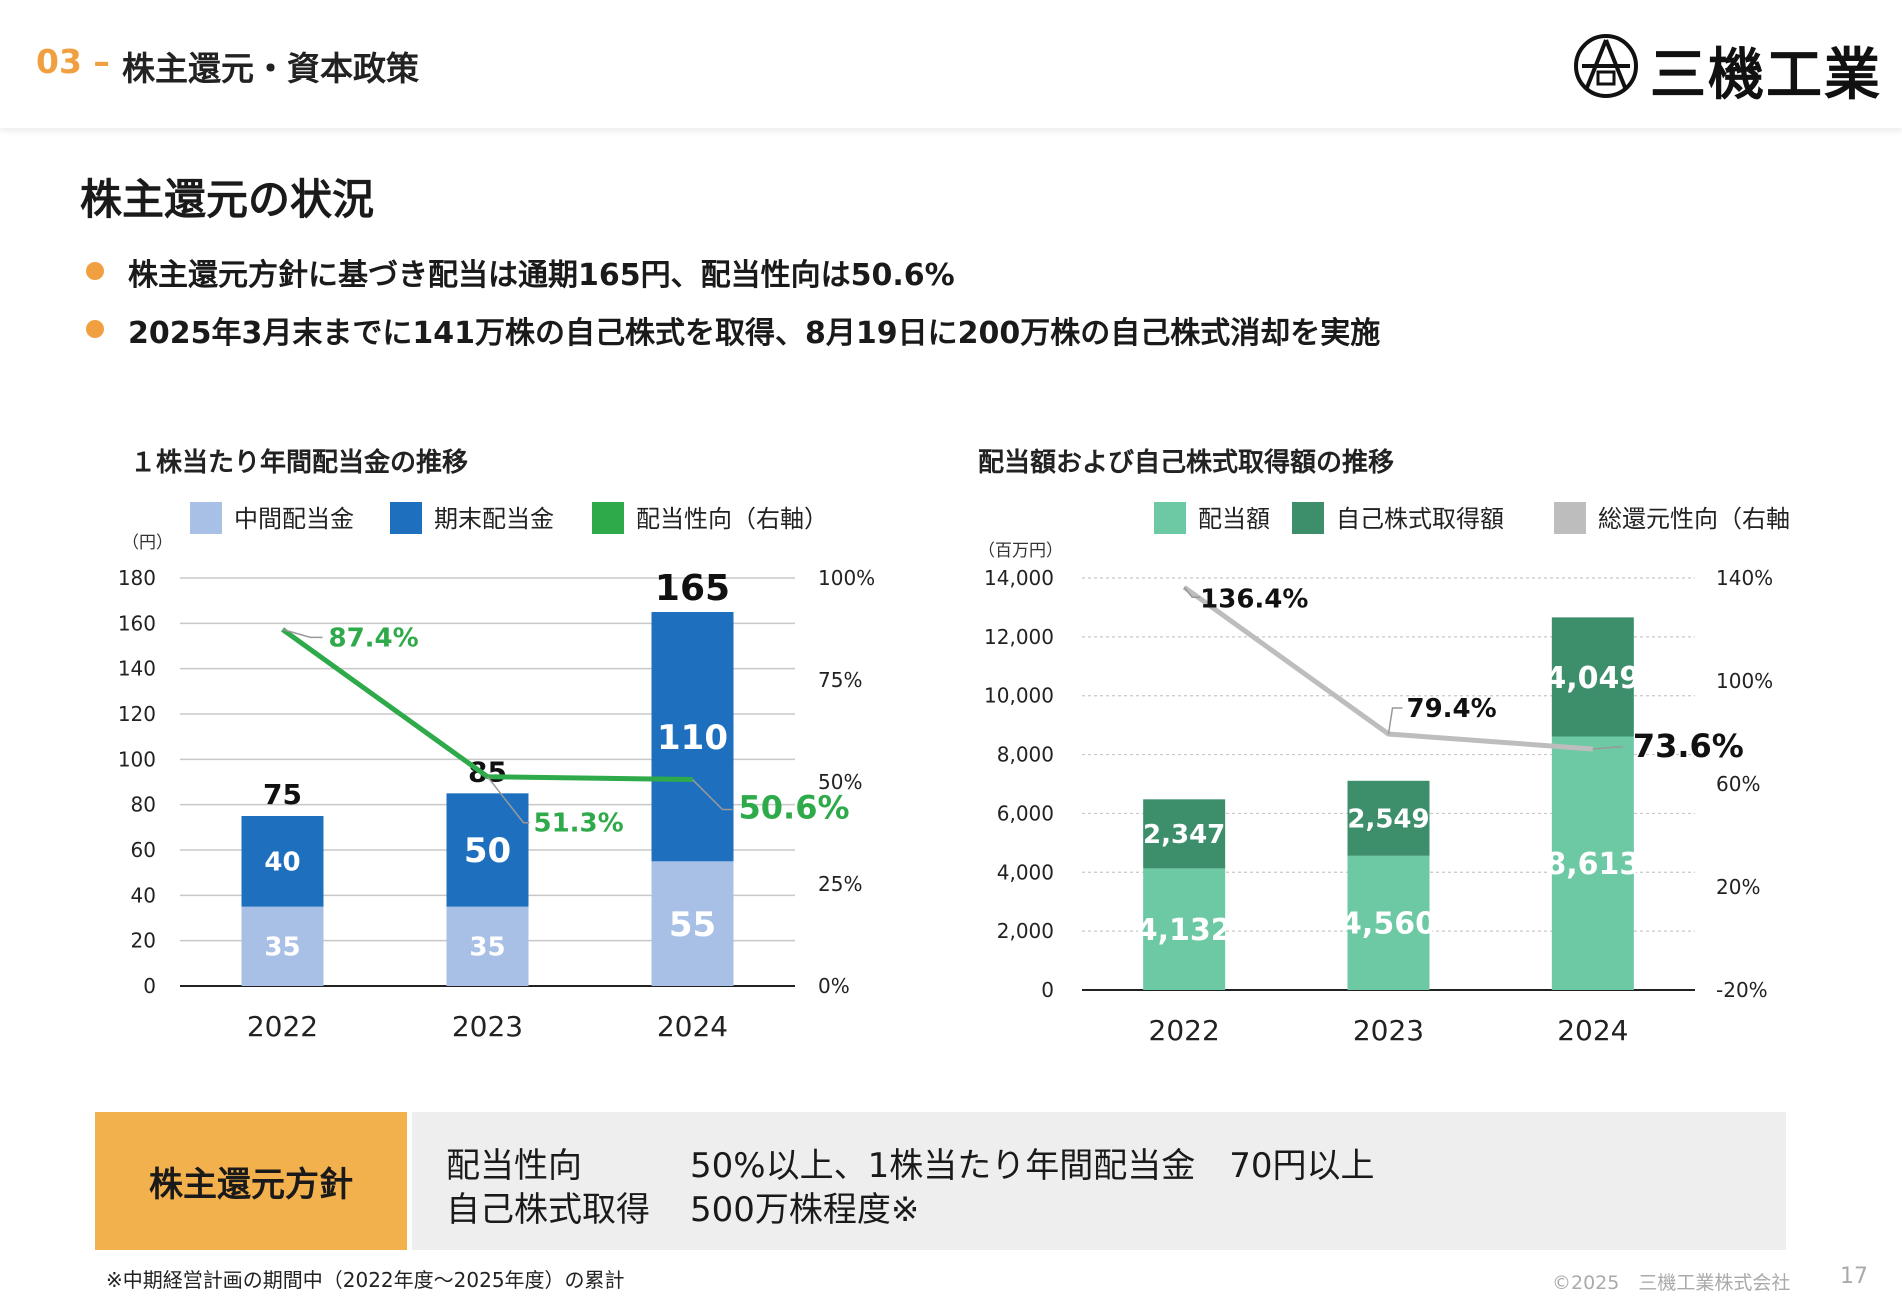  What do you see at coordinates (1420, 519) in the screenshot?
I see `legend-label: 自己株式取得額` at bounding box center [1420, 519].